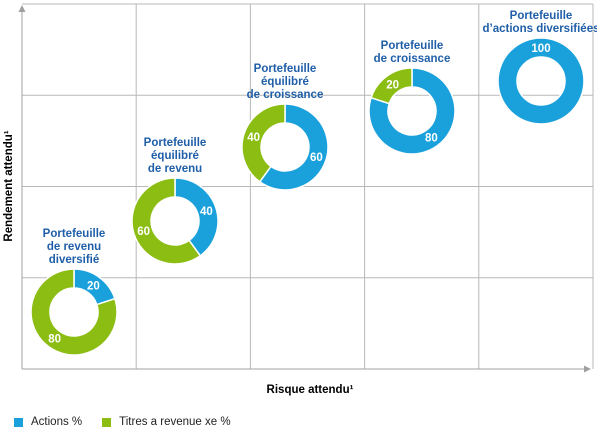 This screenshot has height=435, width=597. I want to click on legend-label-actions: Actions %, so click(56, 422).